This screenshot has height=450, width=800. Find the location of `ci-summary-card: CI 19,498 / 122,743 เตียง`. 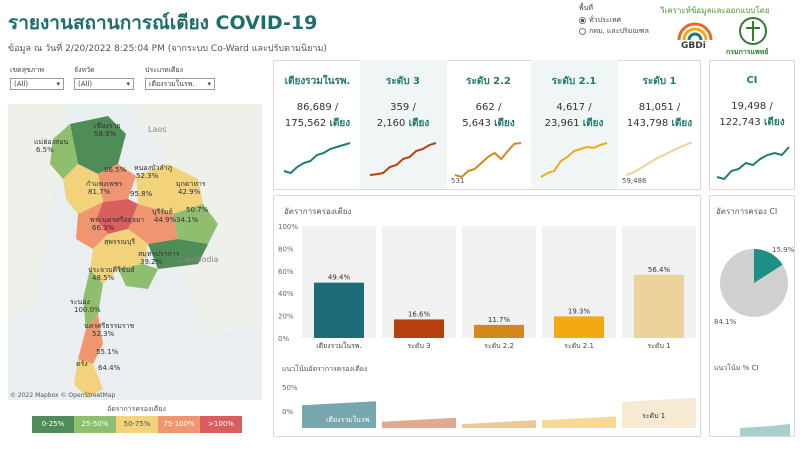

ci-summary-card: CI 19,498 / 122,743 เตียง is located at coordinates (752, 125).